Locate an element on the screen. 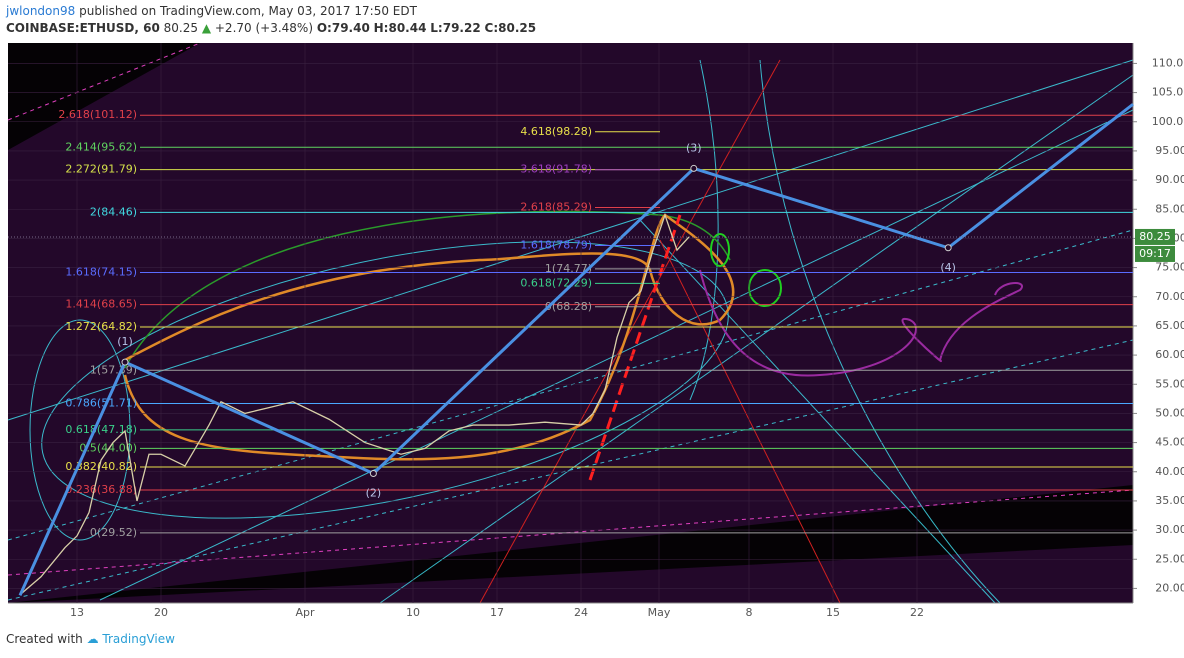 The width and height of the screenshot is (1184, 658). x-tick-label: 24 is located at coordinates (581, 612).